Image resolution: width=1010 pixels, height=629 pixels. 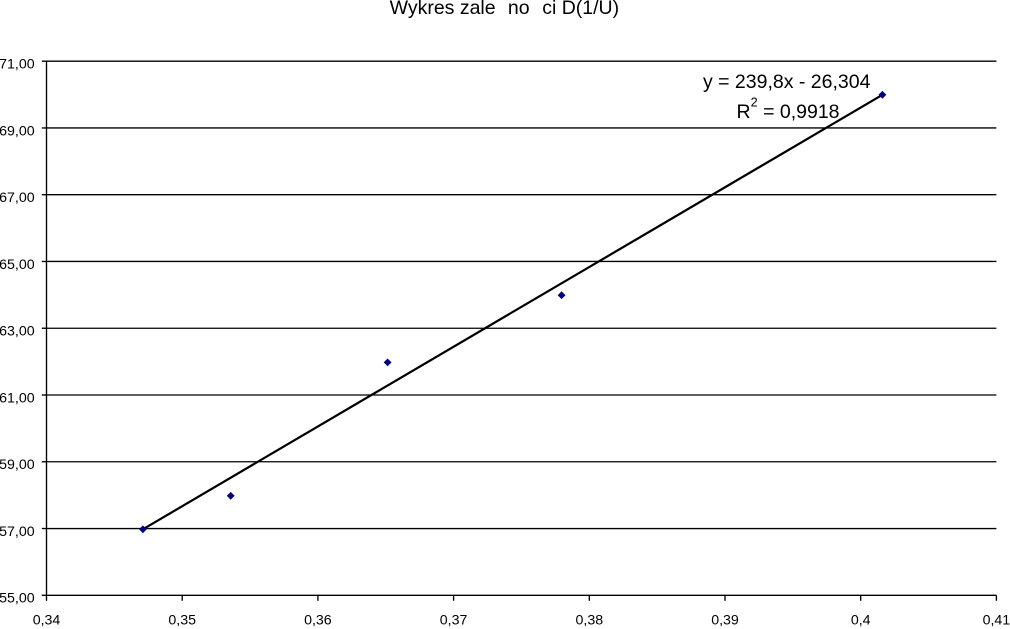 What do you see at coordinates (17, 332) in the screenshot?
I see `svg-text: 63,00` at bounding box center [17, 332].